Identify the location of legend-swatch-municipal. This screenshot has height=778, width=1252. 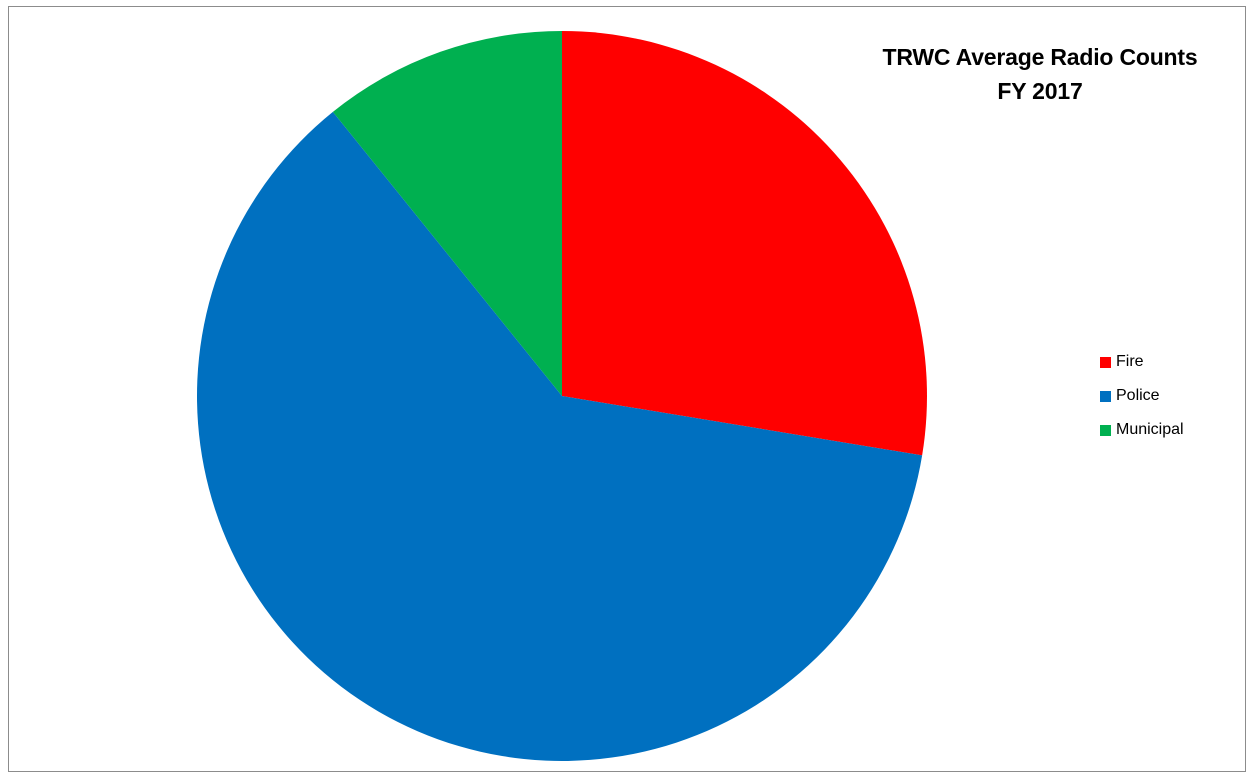
(1105, 430).